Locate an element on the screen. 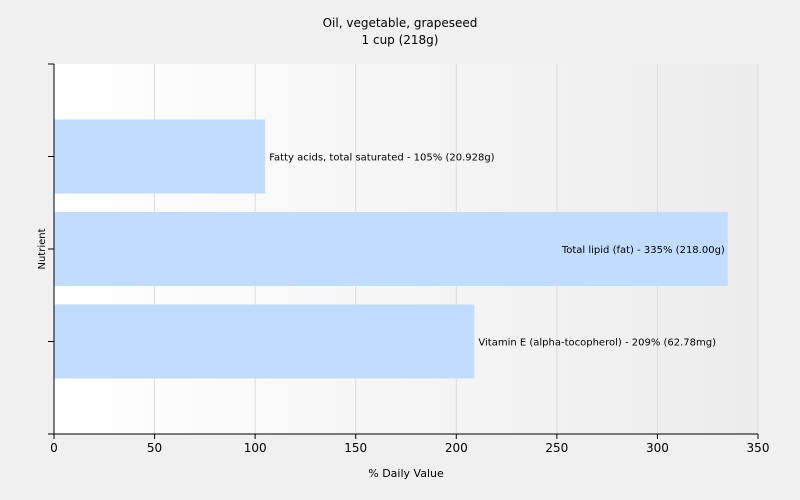 The image size is (800, 500). x-axis-title: % Daily Value is located at coordinates (406, 473).